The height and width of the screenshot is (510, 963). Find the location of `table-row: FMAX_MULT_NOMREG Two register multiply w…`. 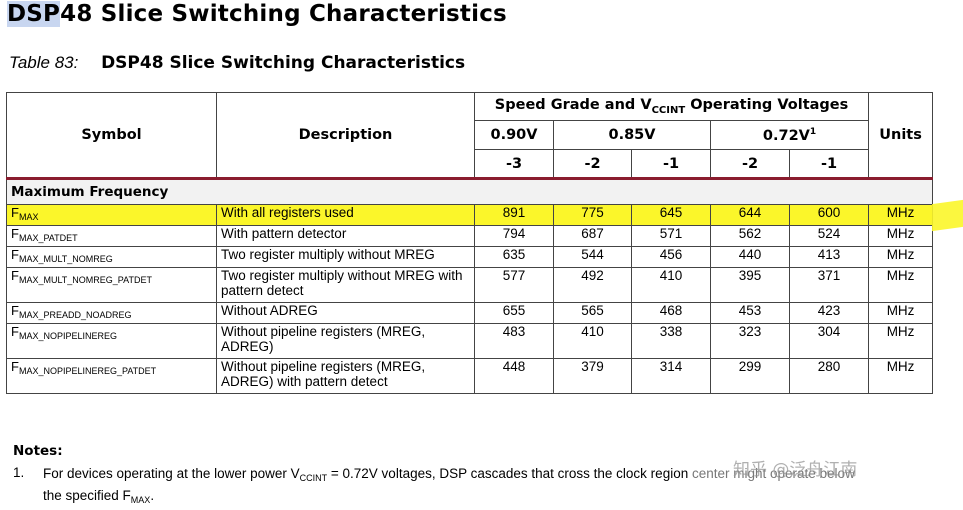

table-row: FMAX_MULT_NOMREG Two register multiply w… is located at coordinates (470, 257).